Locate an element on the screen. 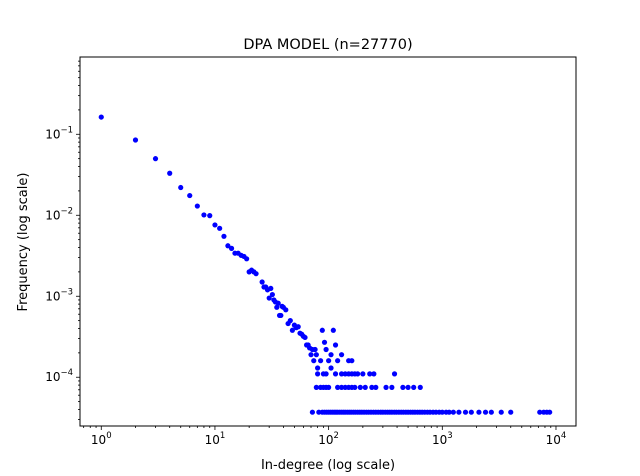  x-tick-label: 10² is located at coordinates (328, 439).